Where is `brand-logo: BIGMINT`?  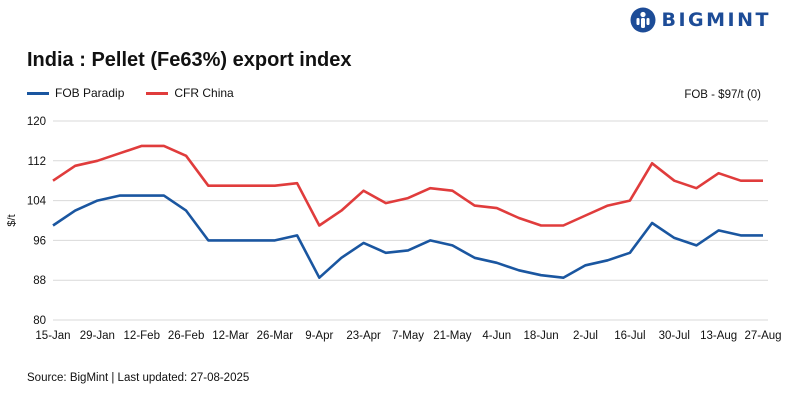
brand-logo: BIGMINT is located at coordinates (701, 20).